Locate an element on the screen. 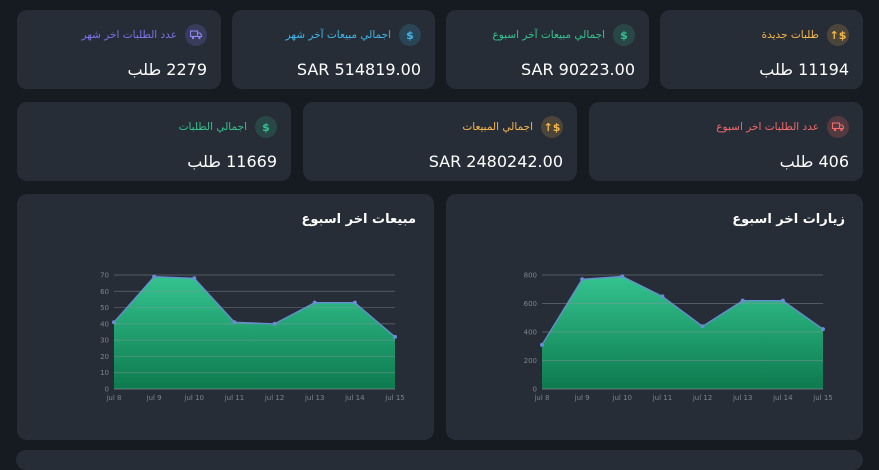  stat-label: عدد الطلبات اخر شهر is located at coordinates (129, 35).